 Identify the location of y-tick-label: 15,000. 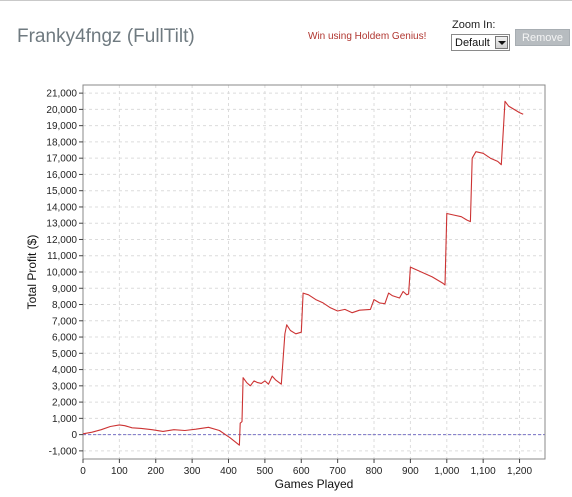
(61, 191).